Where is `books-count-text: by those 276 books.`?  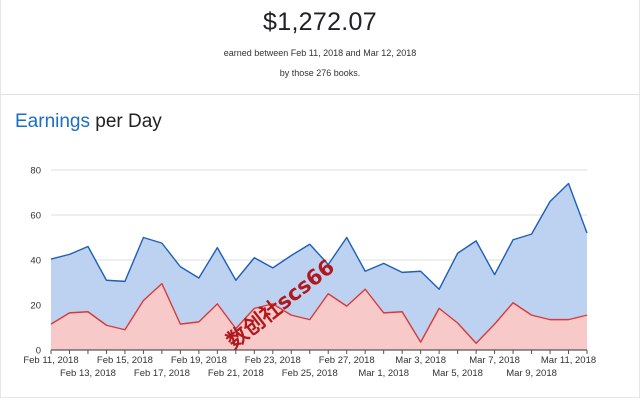
books-count-text: by those 276 books. is located at coordinates (320, 73).